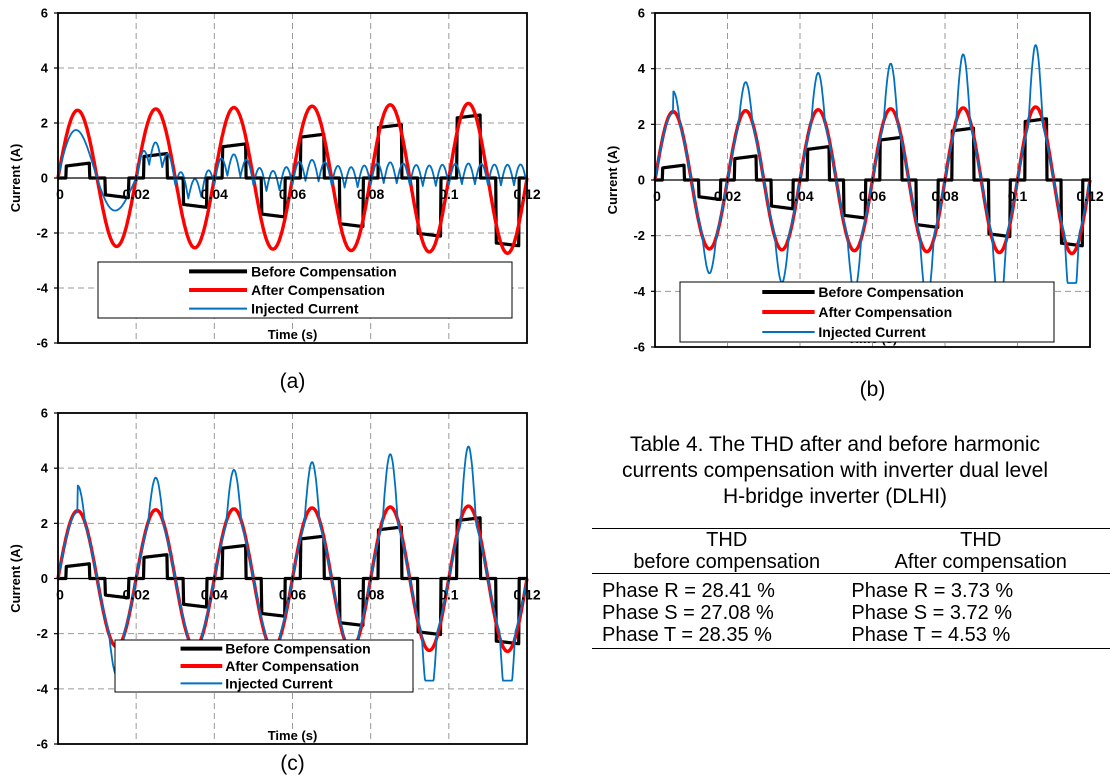  What do you see at coordinates (292, 763) in the screenshot?
I see `panel-label: (c)` at bounding box center [292, 763].